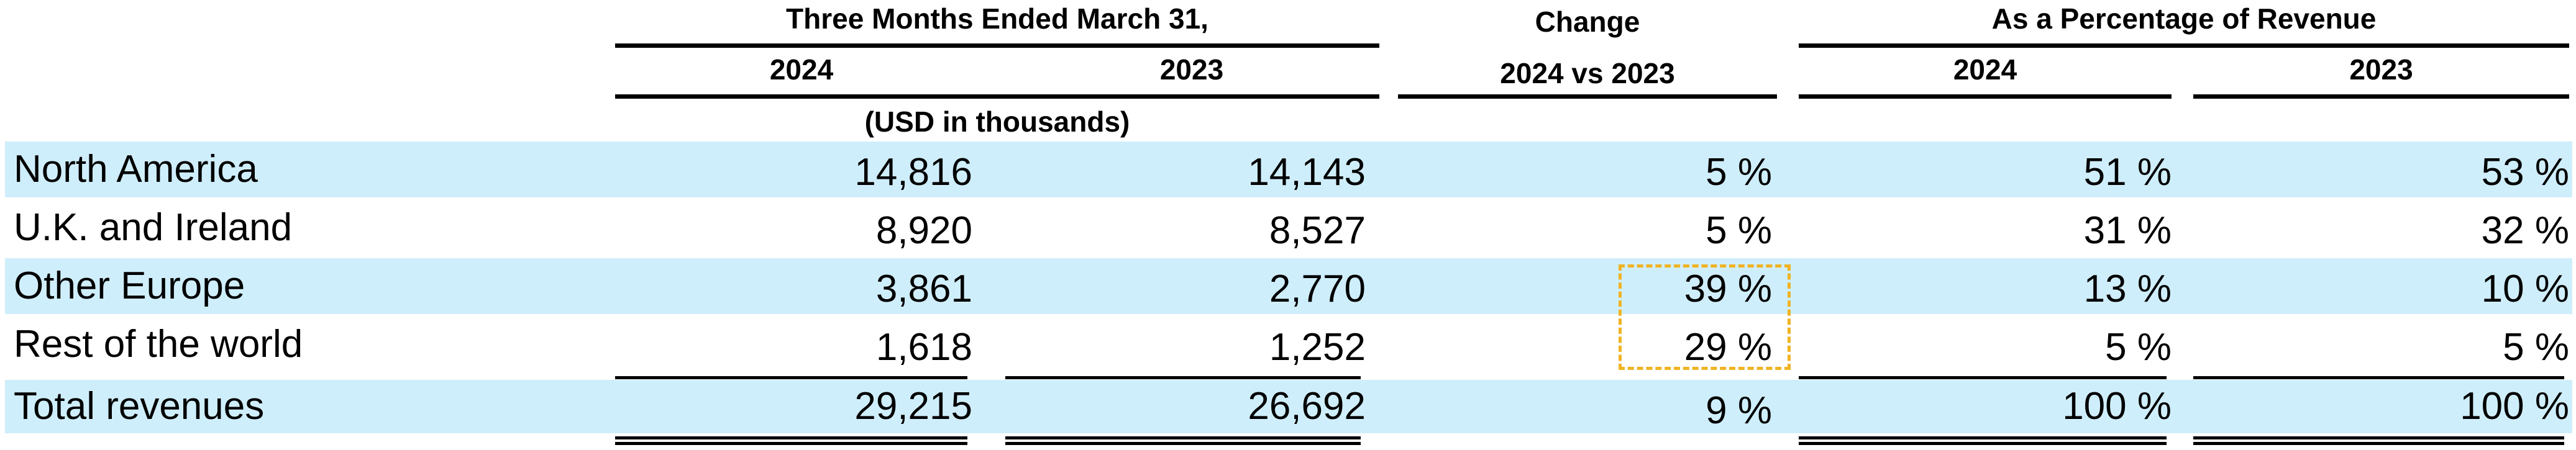  Describe the element at coordinates (1985, 96) in the screenshot. I see `header-rule-pct-2024` at that location.